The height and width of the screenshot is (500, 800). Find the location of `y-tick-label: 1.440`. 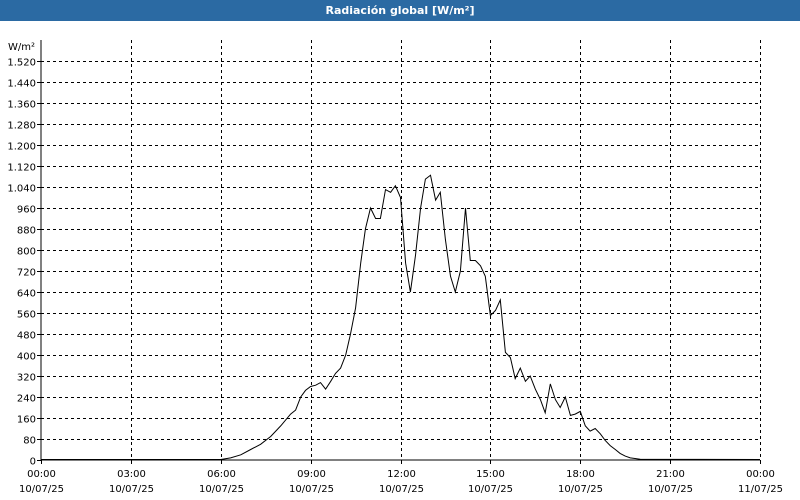

y-tick-label: 1.440 is located at coordinates (21, 84).